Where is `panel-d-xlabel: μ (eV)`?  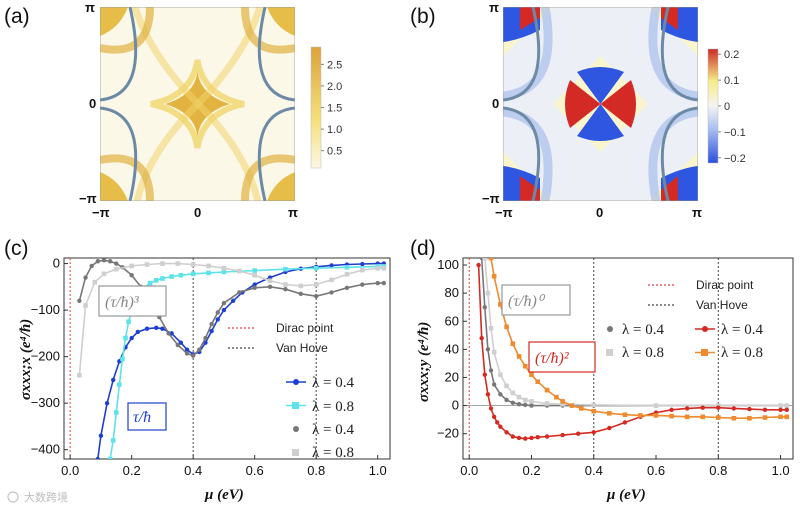 panel-d-xlabel: μ (eV) is located at coordinates (626, 495).